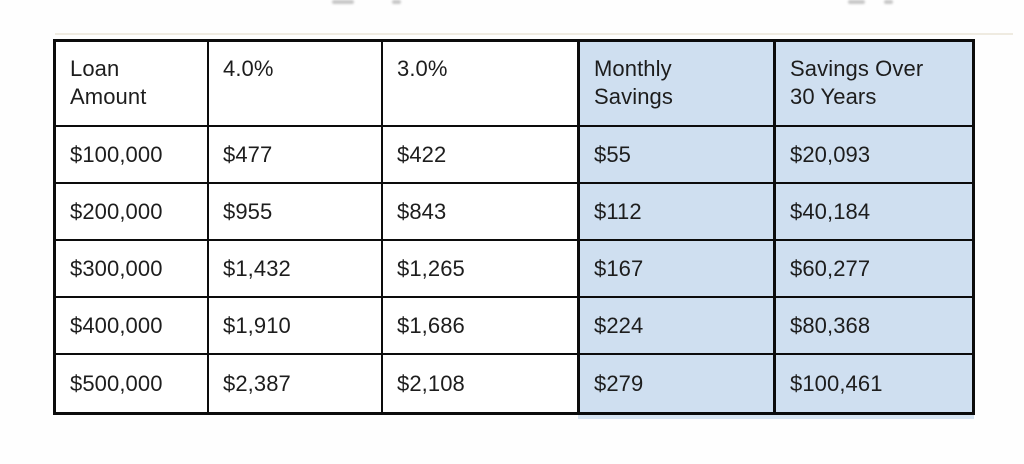 This screenshot has width=1024, height=464. What do you see at coordinates (475, 269) in the screenshot?
I see `cell-payment-3-0: $1,265` at bounding box center [475, 269].